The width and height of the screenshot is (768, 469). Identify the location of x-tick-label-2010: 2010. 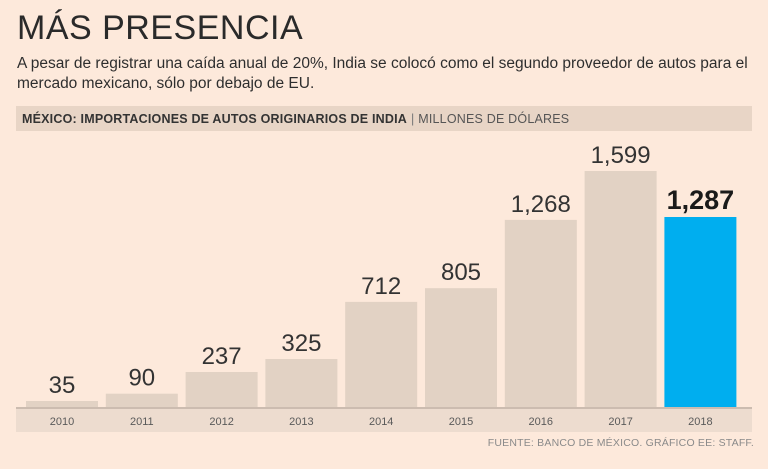
(62, 422).